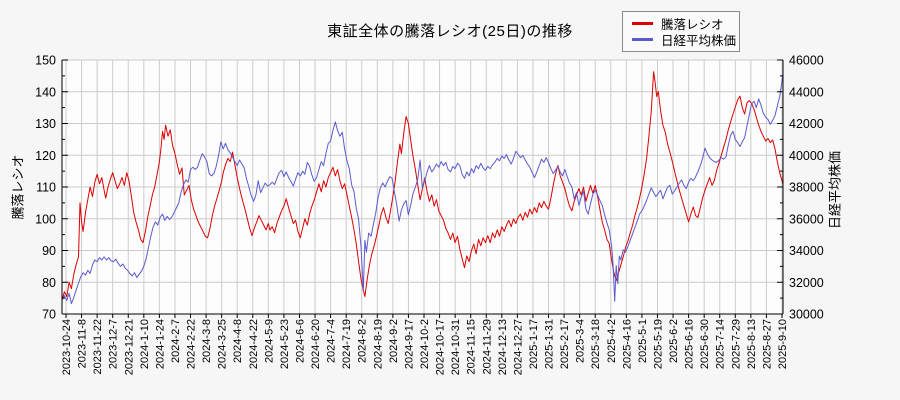 This screenshot has width=900, height=400. I want to click on left-axis-tick-label: 150, so click(45, 61).